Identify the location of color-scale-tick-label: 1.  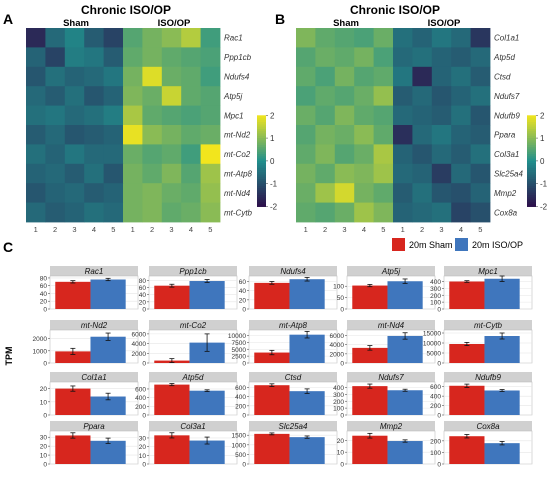
(542, 138).